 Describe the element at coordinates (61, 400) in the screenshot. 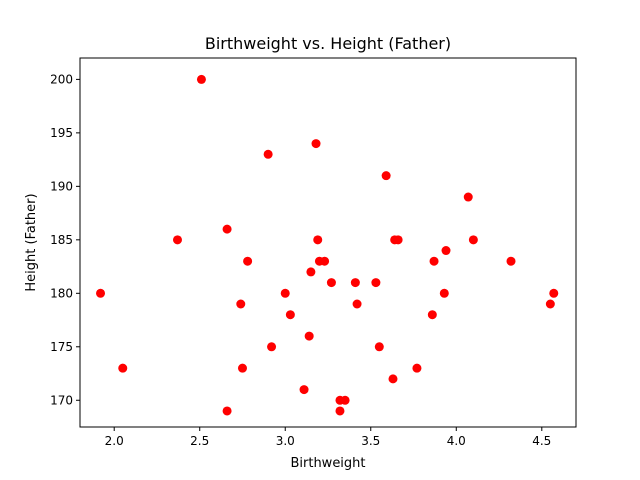

I see `y-tick-label: 170` at that location.